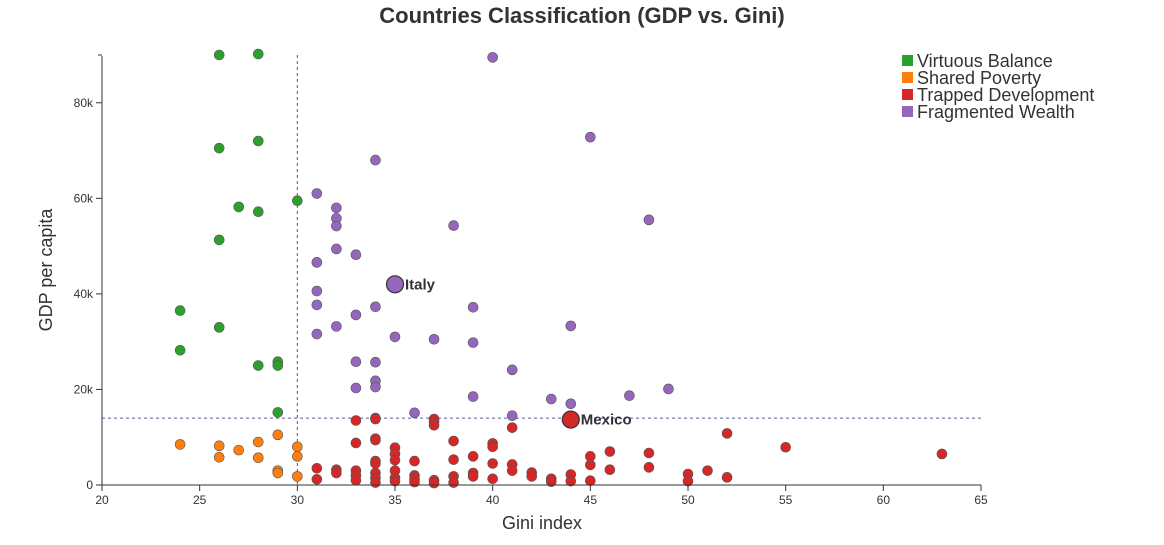  What do you see at coordinates (395, 500) in the screenshot?
I see `x-tick-label: 35` at bounding box center [395, 500].